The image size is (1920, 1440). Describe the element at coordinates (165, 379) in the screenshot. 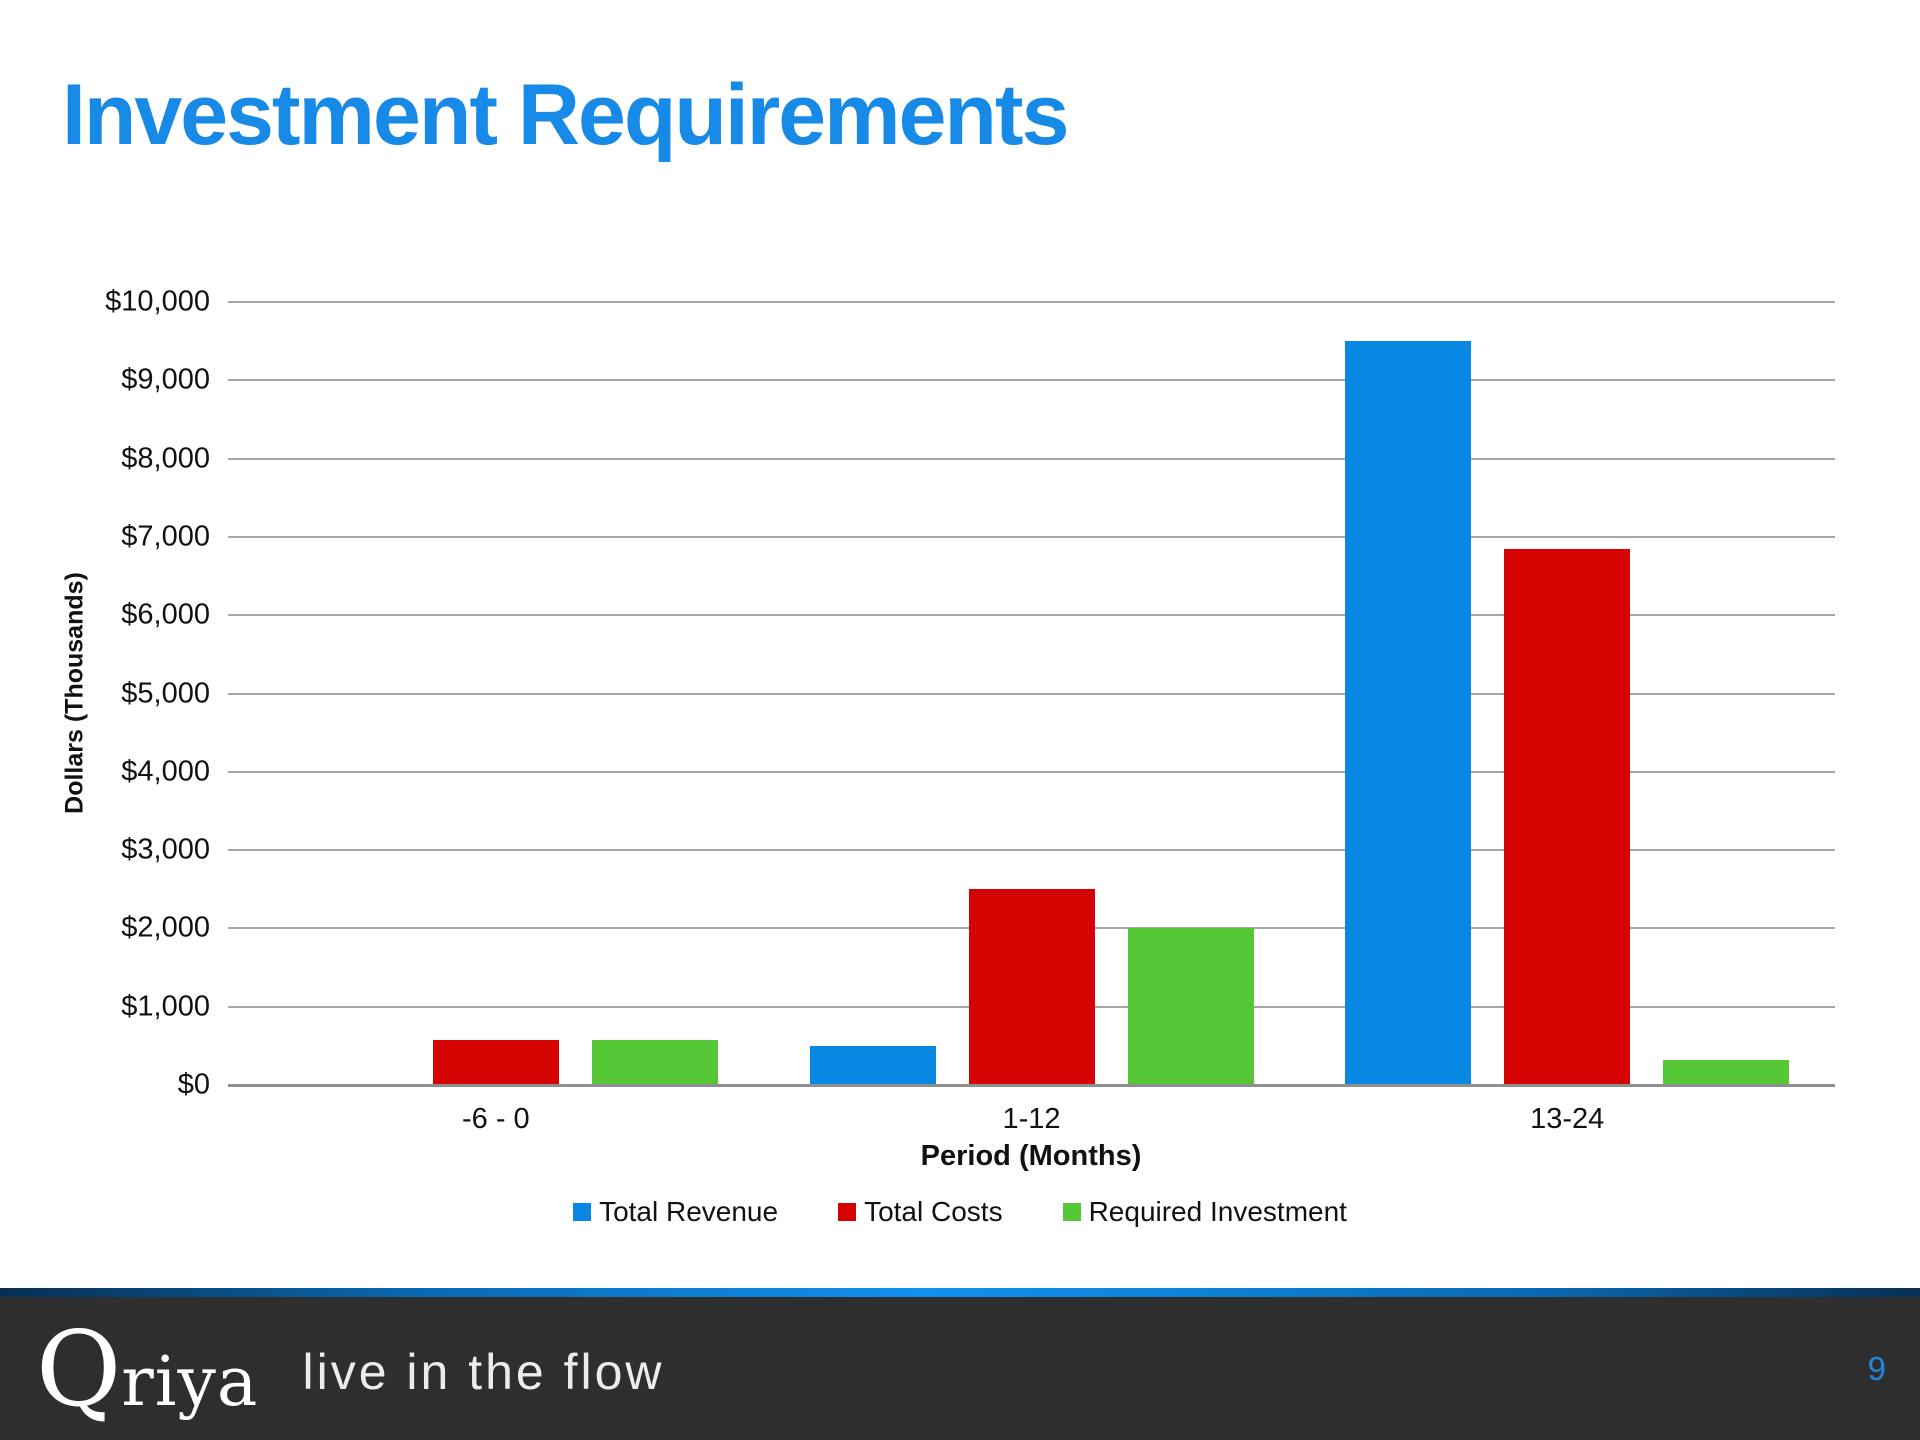

I see `y-tick-label: $9,000` at that location.